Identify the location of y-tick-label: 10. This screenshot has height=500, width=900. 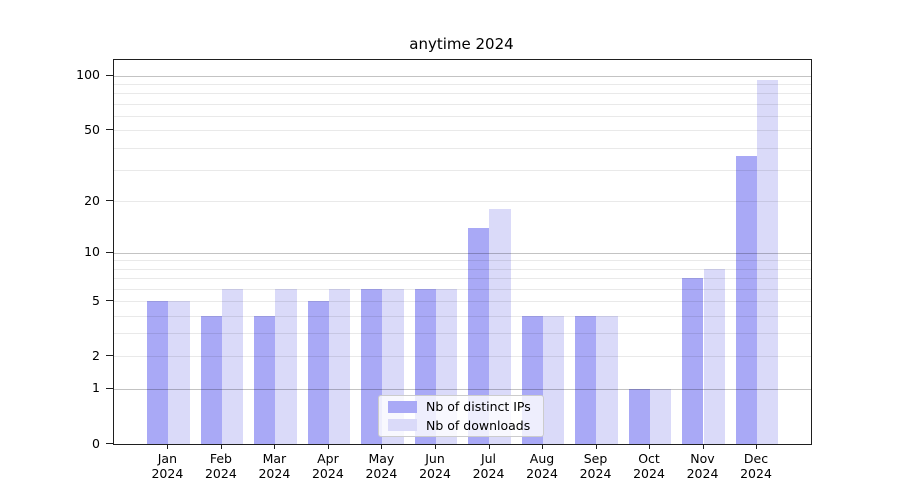
(92, 252).